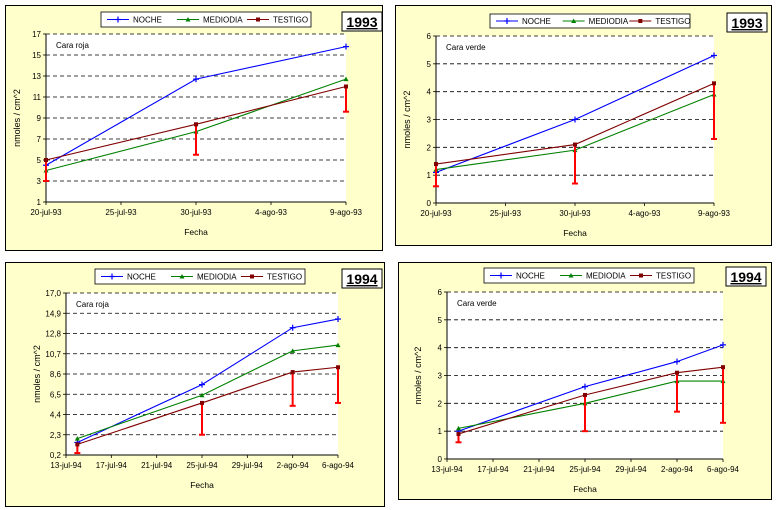 This screenshot has width=778, height=510. What do you see at coordinates (37, 97) in the screenshot?
I see `y-tick-label: 11` at bounding box center [37, 97].